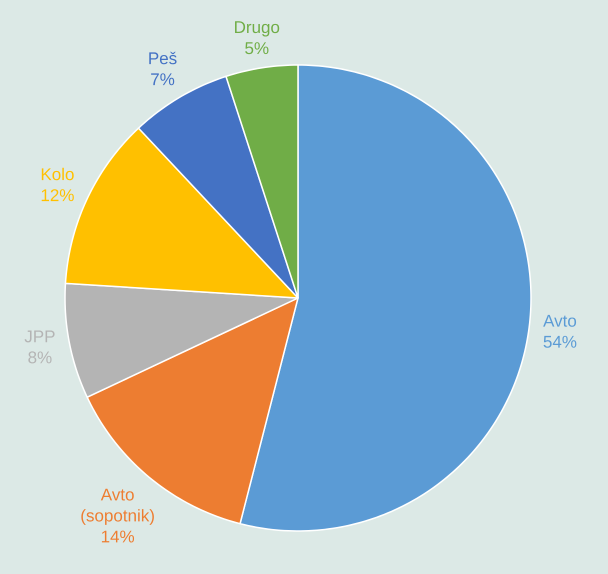 Image resolution: width=608 pixels, height=574 pixels. I want to click on data-label: 54%, so click(560, 342).